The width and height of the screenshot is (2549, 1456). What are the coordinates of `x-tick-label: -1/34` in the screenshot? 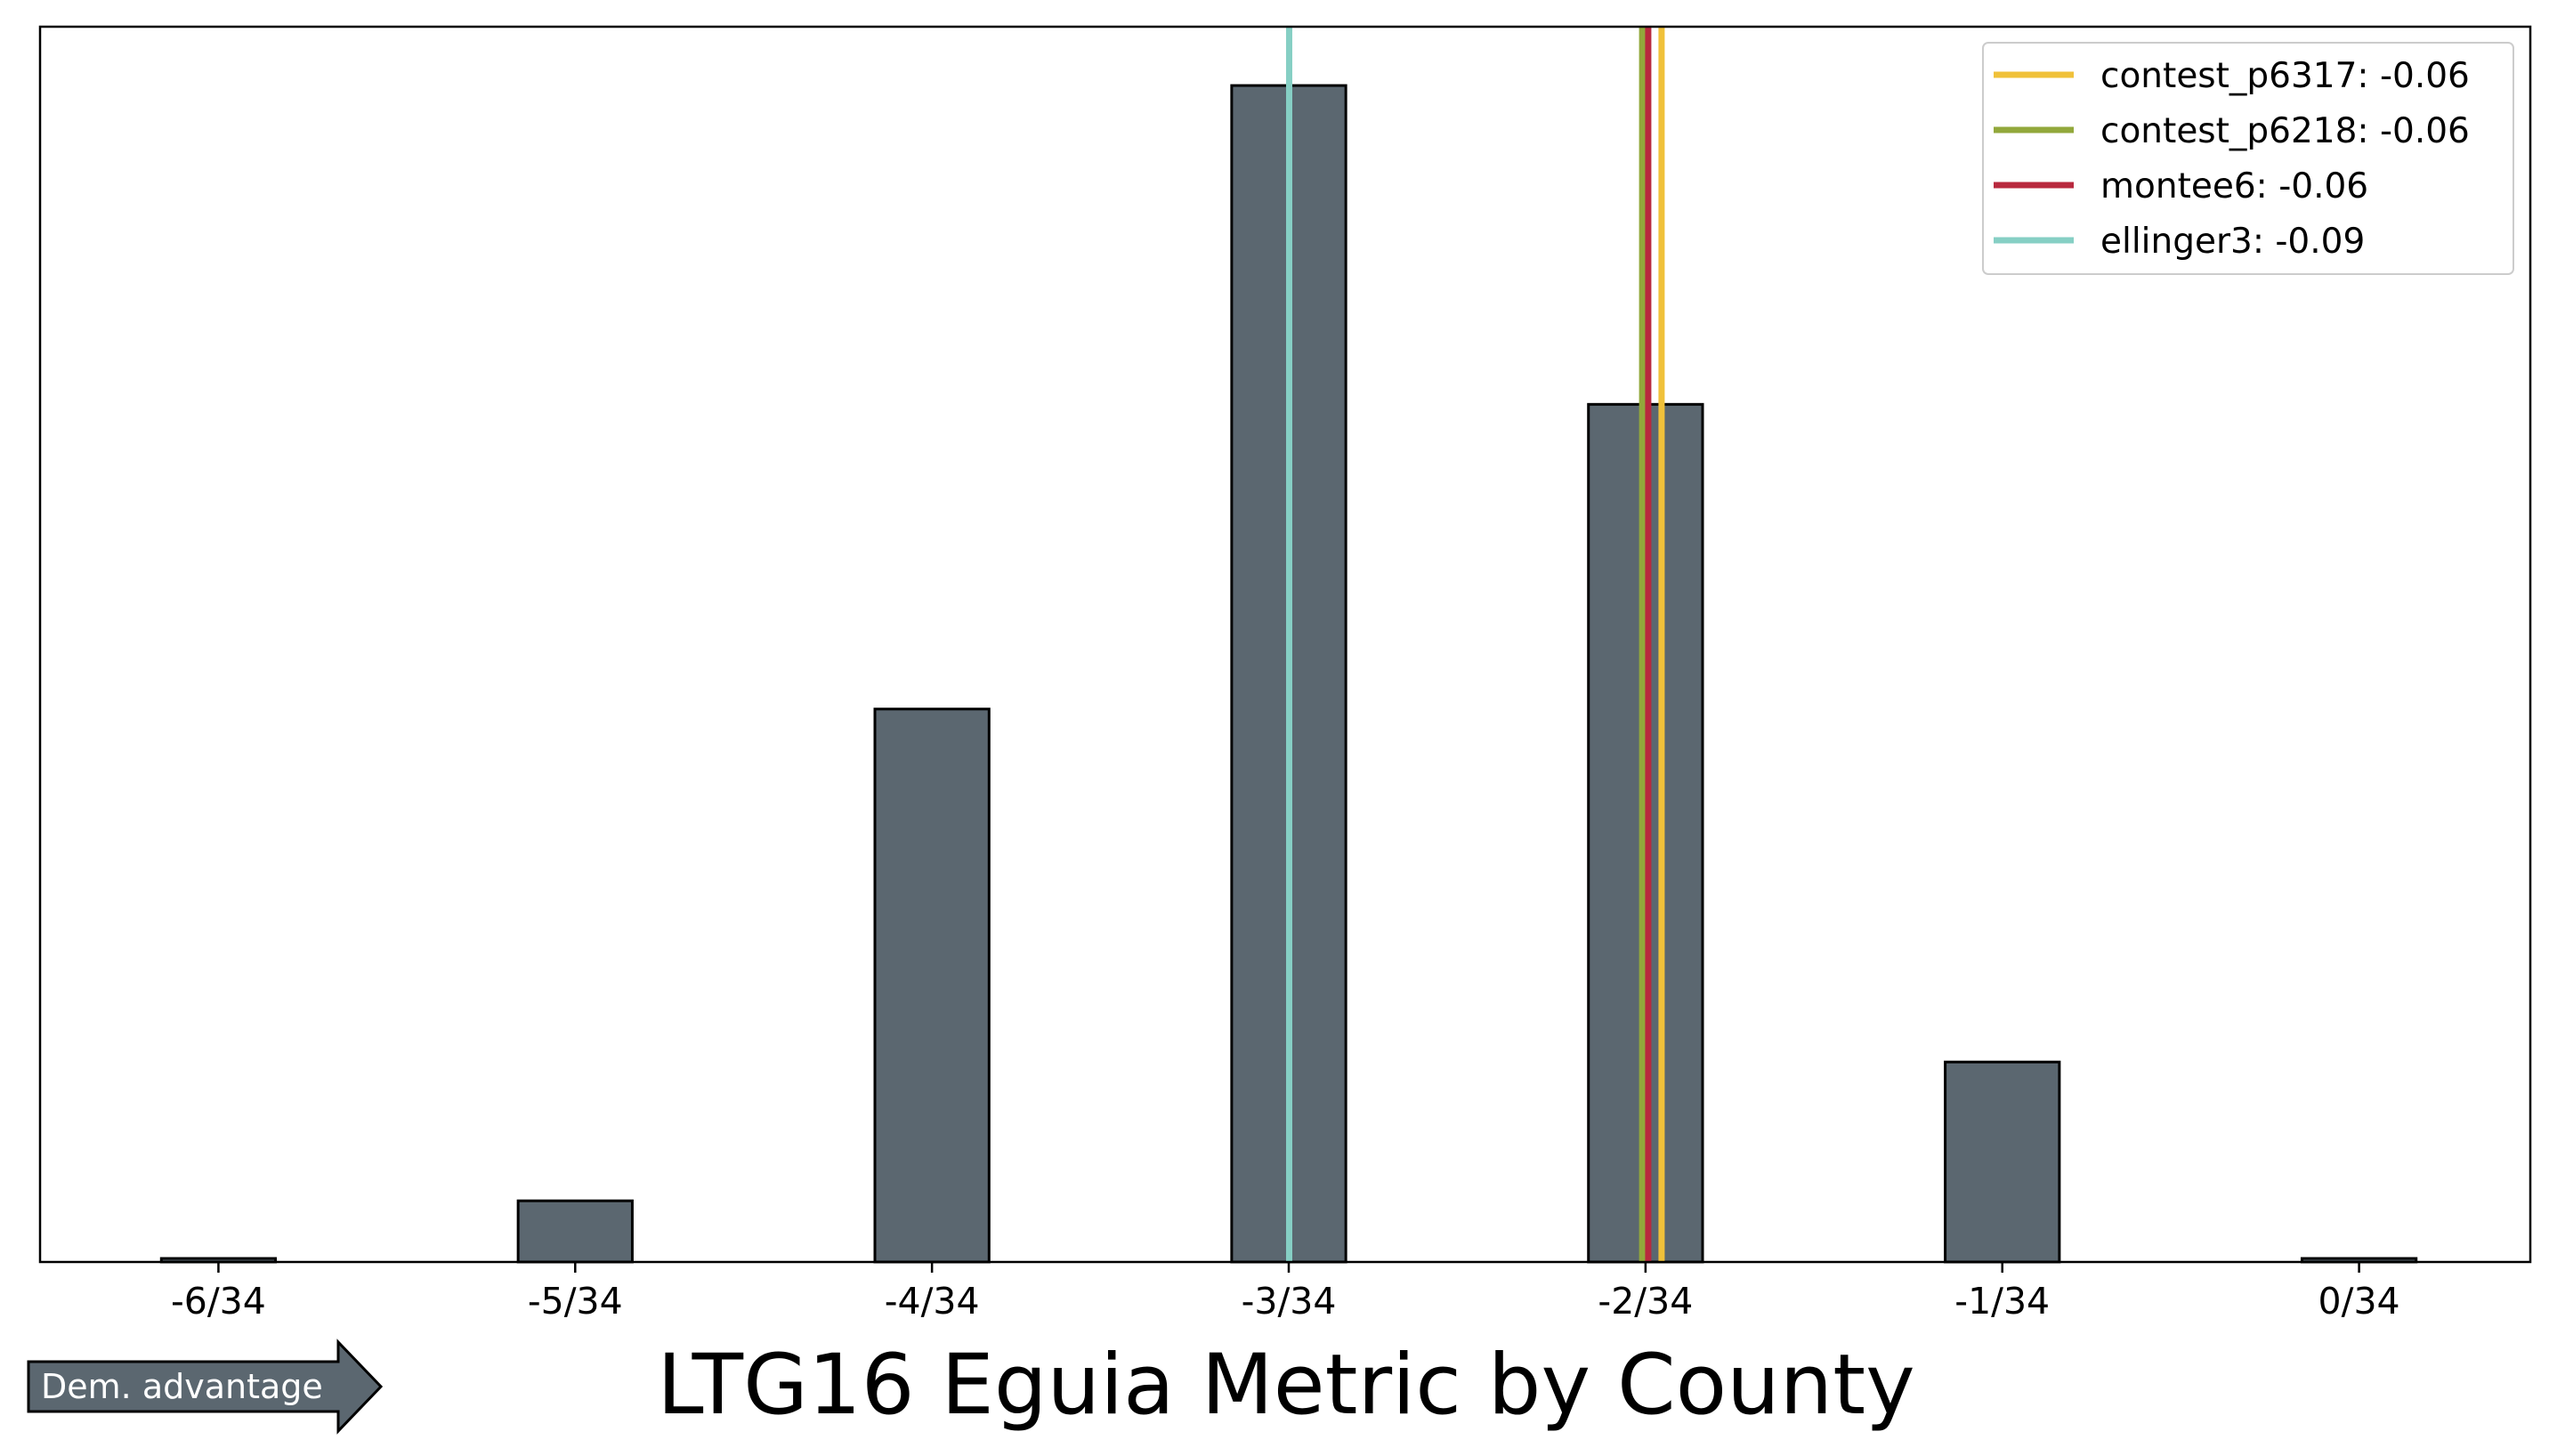 It's located at (2002, 1301).